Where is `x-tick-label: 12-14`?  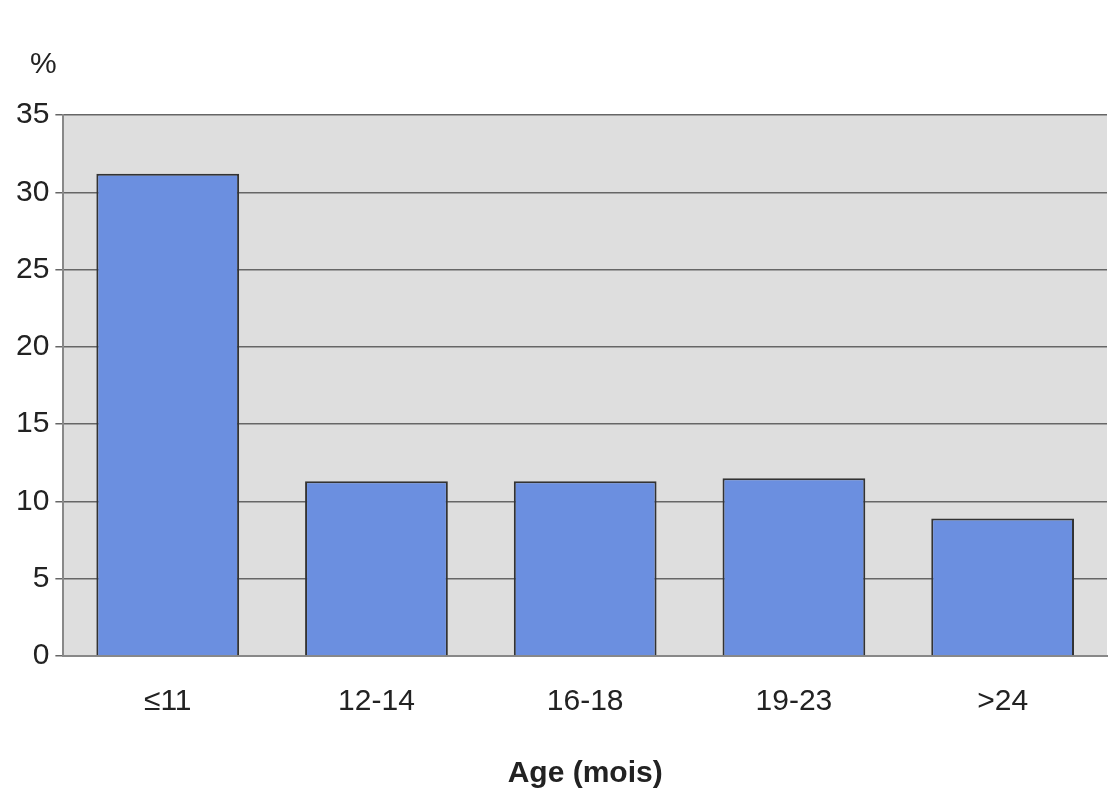
x-tick-label: 12-14 is located at coordinates (376, 700).